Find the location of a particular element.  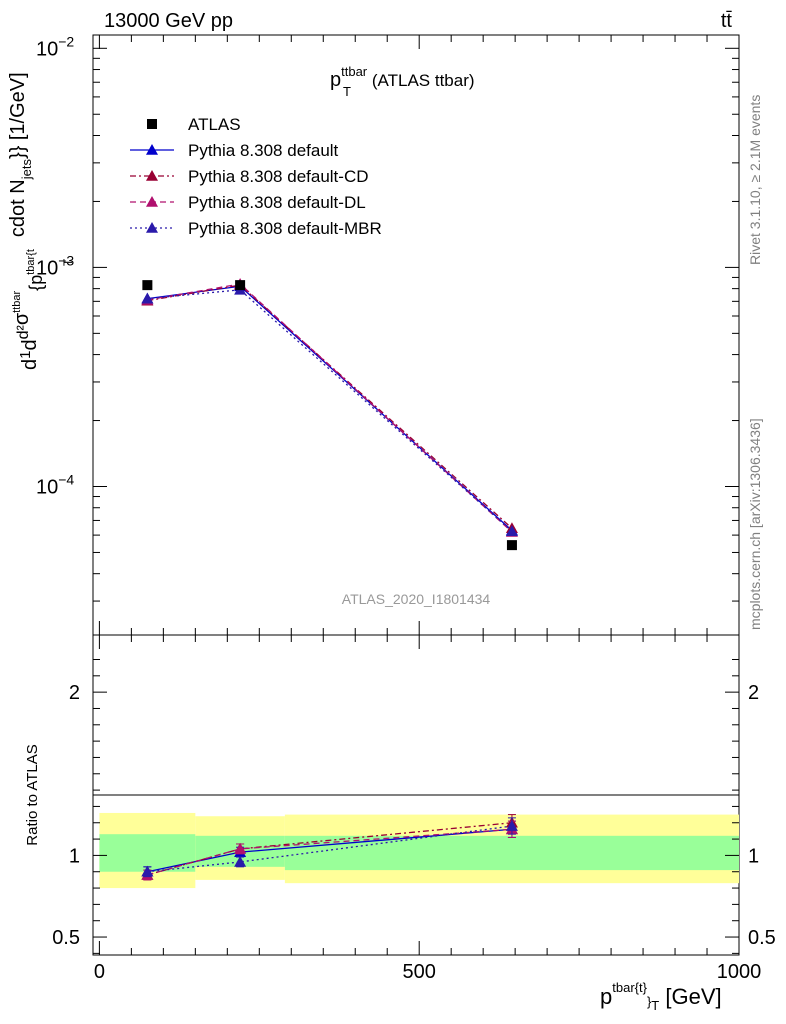

x-axis-label: ptbar{t}}T [GeV] is located at coordinates (661, 996).